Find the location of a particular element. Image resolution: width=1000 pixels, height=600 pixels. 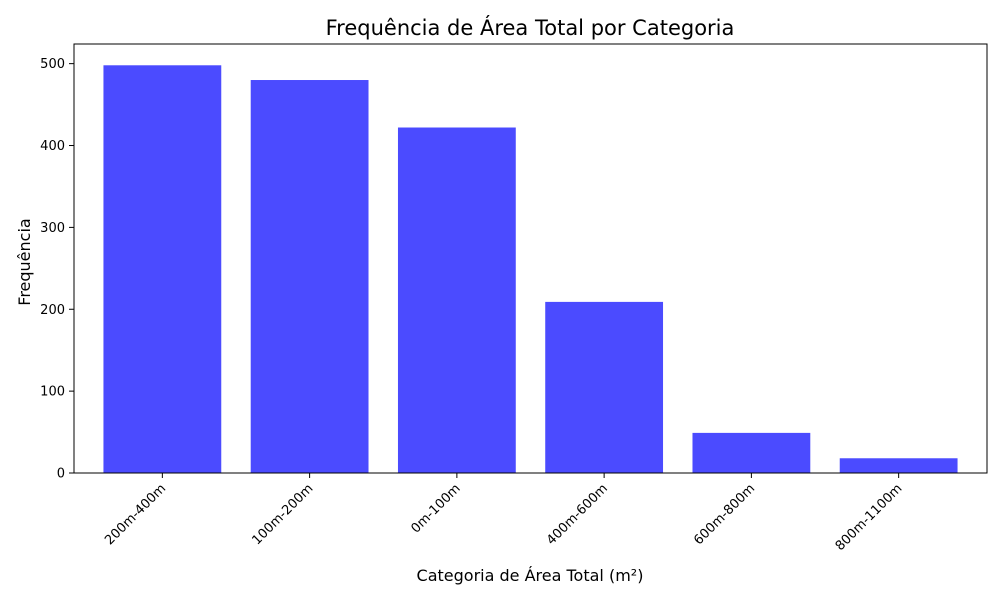

y-tick-label: 200 is located at coordinates (52, 310).